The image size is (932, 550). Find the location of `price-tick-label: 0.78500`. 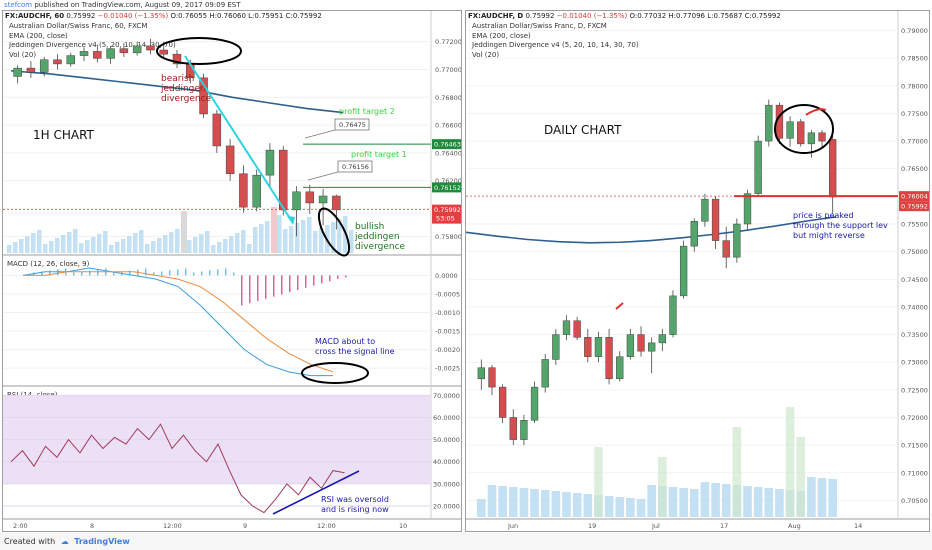

price-tick-label: 0.78500 is located at coordinates (914, 59).